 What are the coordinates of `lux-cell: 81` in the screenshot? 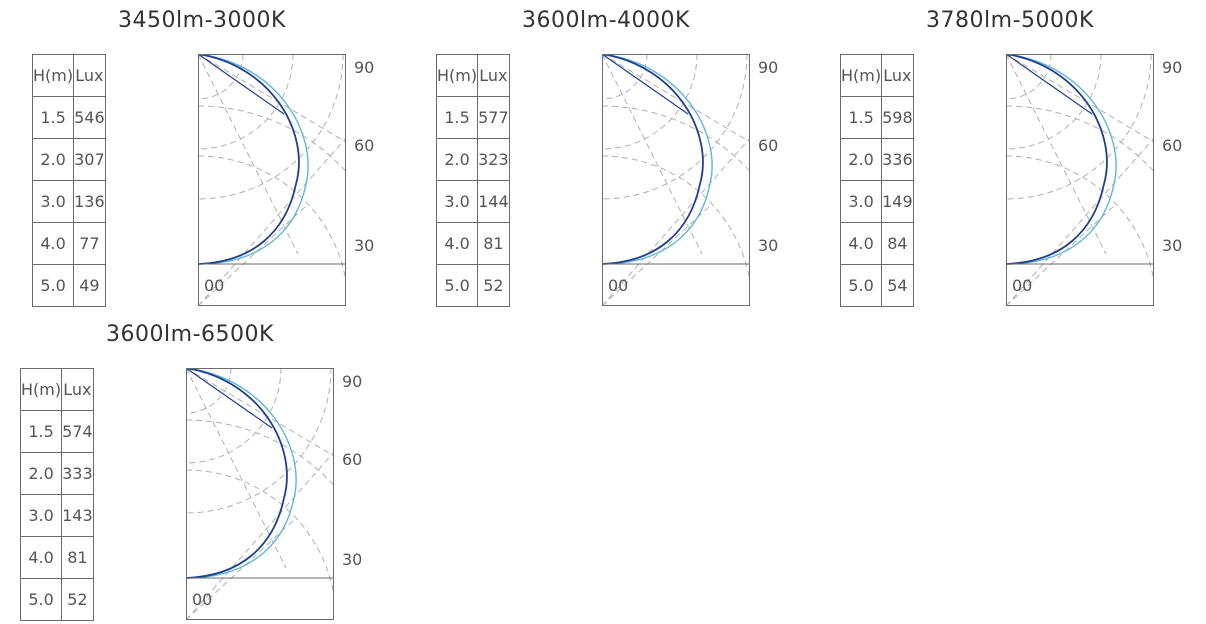 It's located at (77, 557).